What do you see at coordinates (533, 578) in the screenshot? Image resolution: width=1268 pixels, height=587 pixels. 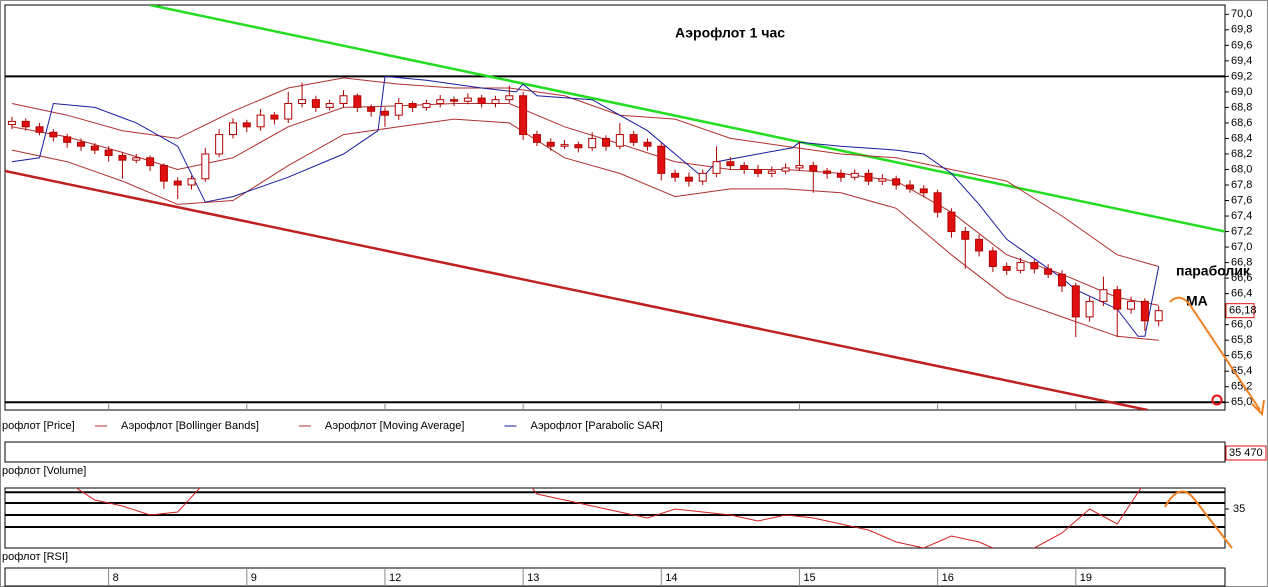 I see `x-tick-label: 13` at bounding box center [533, 578].